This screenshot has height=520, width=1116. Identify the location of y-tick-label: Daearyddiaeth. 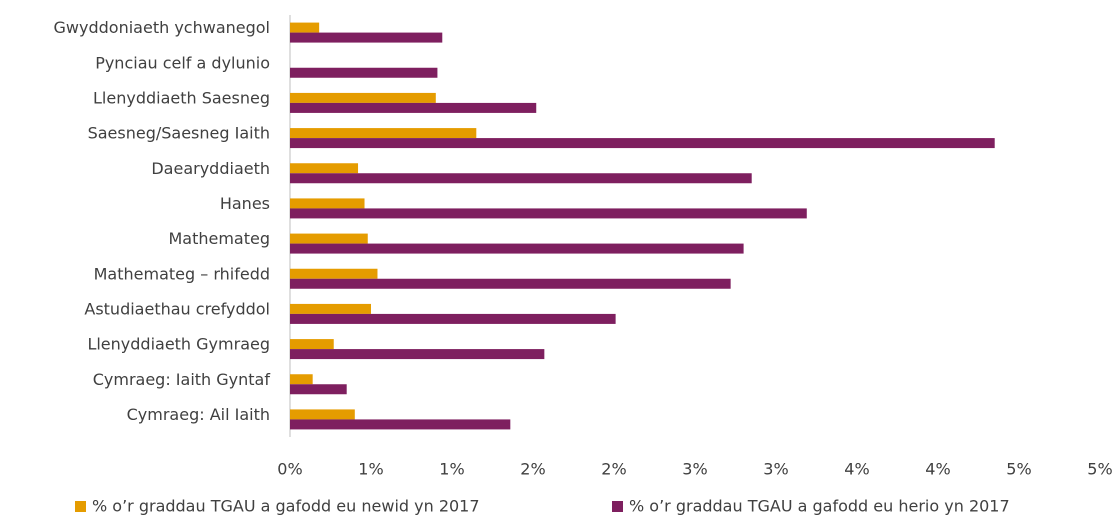
(210, 168).